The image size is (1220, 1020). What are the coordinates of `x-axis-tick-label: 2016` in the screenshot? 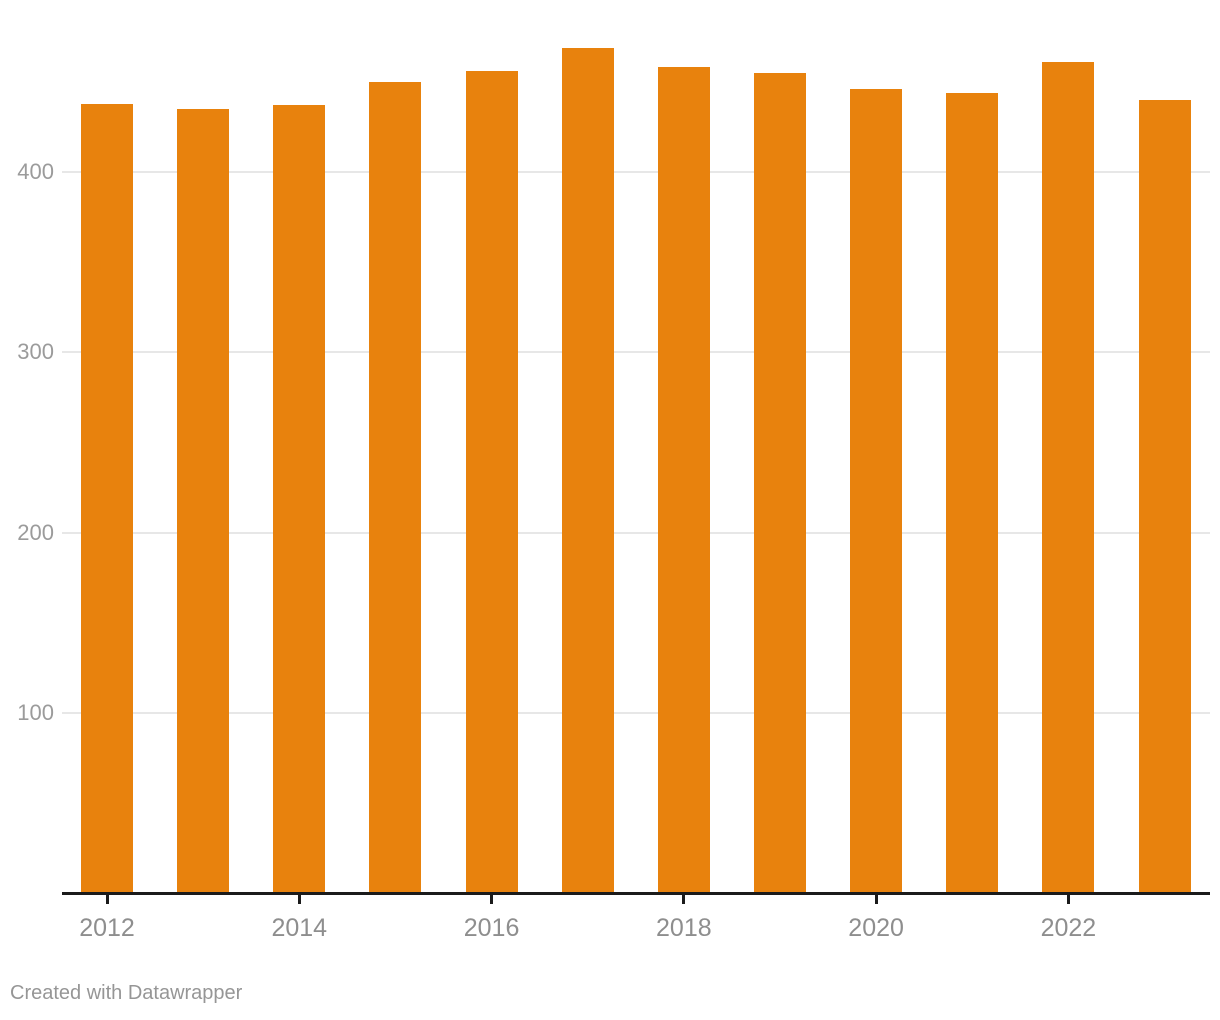 It's located at (491, 928).